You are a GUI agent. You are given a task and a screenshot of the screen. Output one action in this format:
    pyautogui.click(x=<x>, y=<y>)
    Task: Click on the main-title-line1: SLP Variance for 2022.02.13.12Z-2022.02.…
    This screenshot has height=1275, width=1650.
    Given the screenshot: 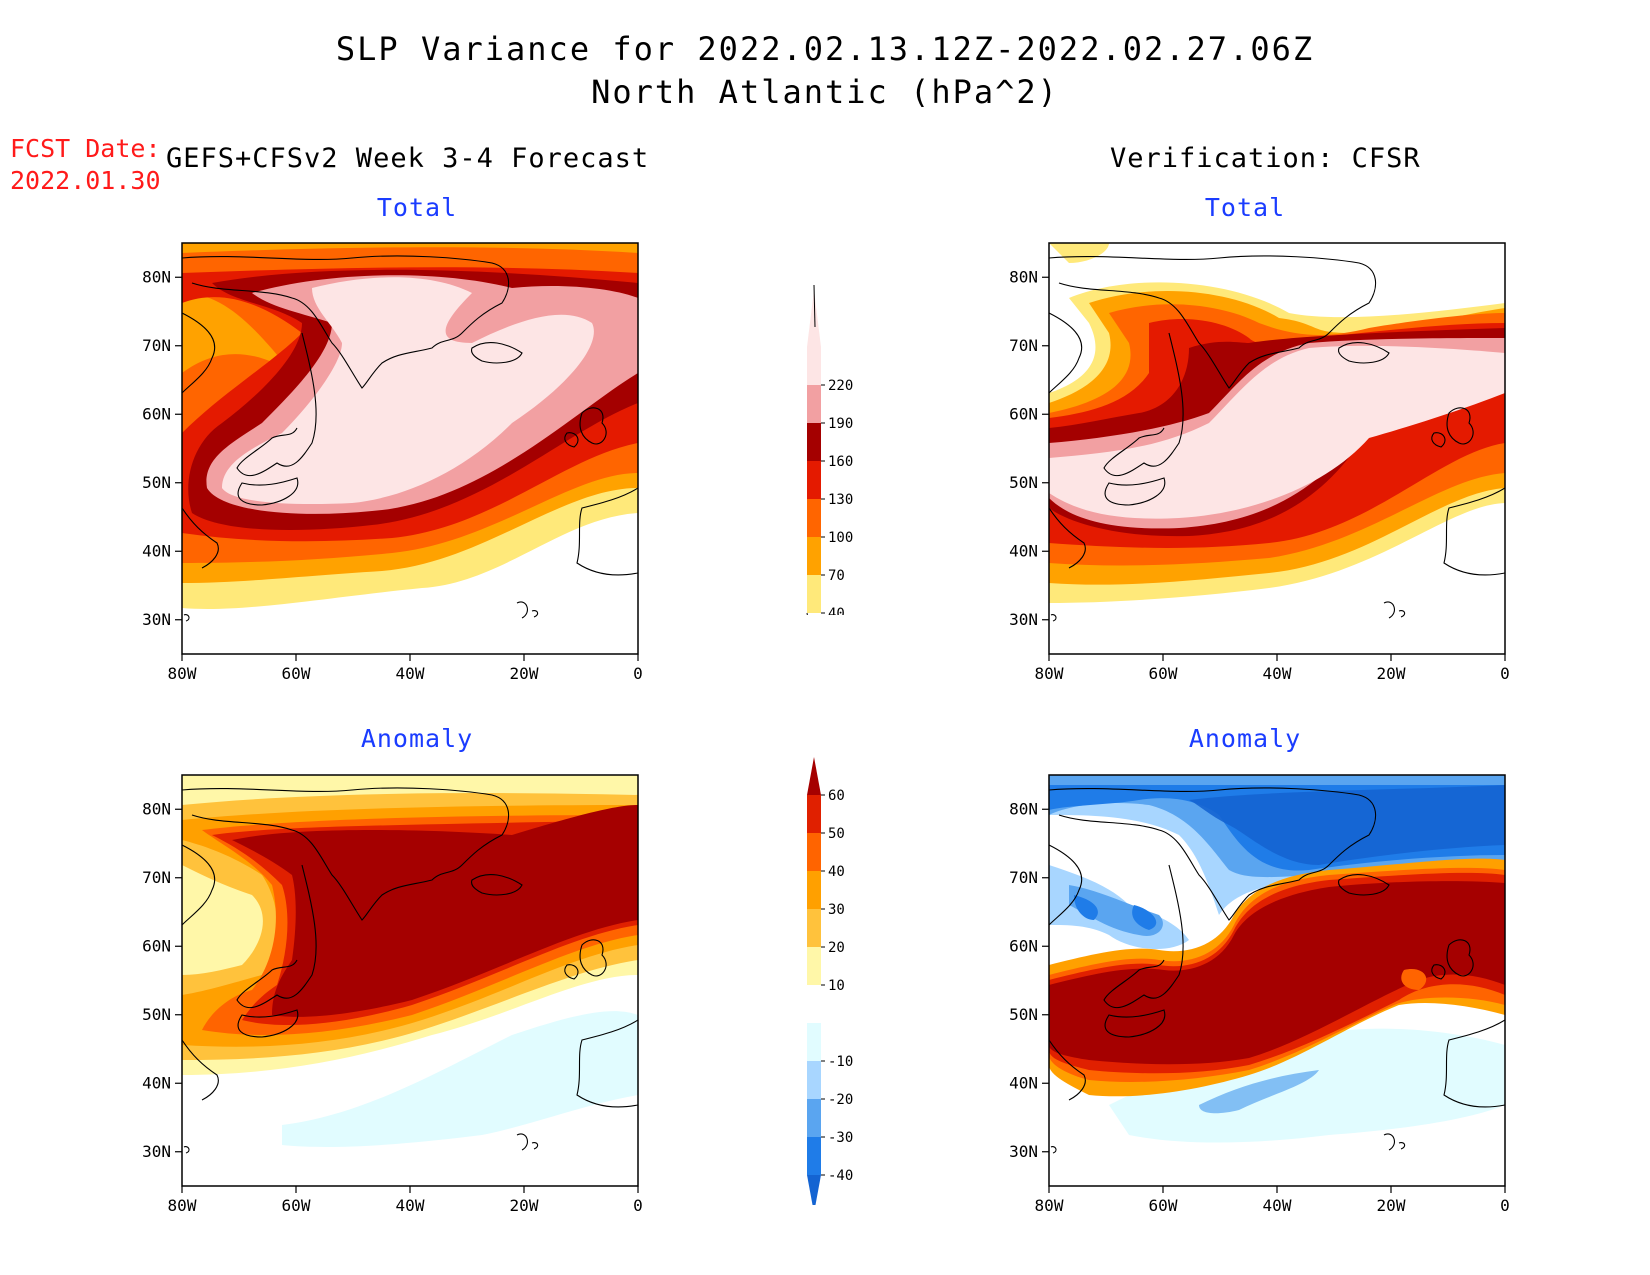 What is the action you would take?
    pyautogui.click(x=825, y=49)
    